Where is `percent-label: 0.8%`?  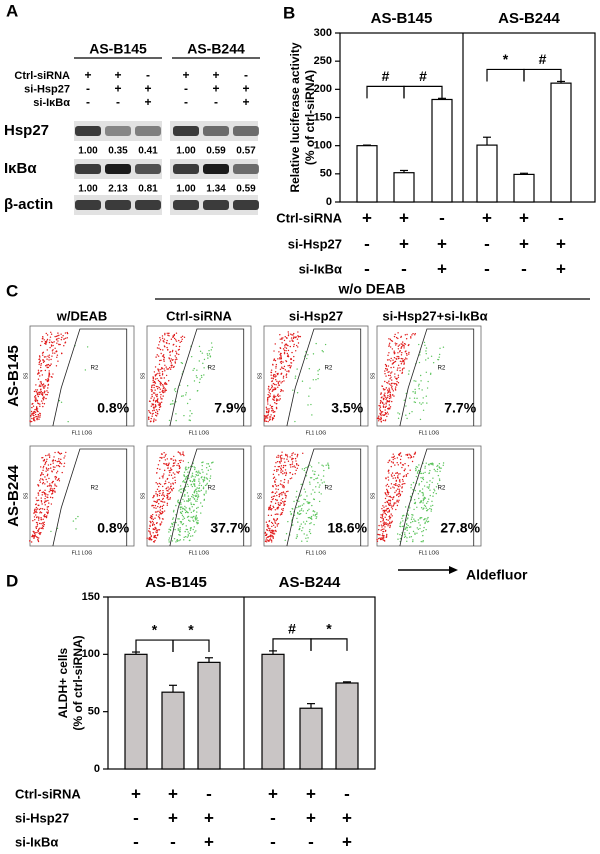
percent-label: 0.8% is located at coordinates (113, 528).